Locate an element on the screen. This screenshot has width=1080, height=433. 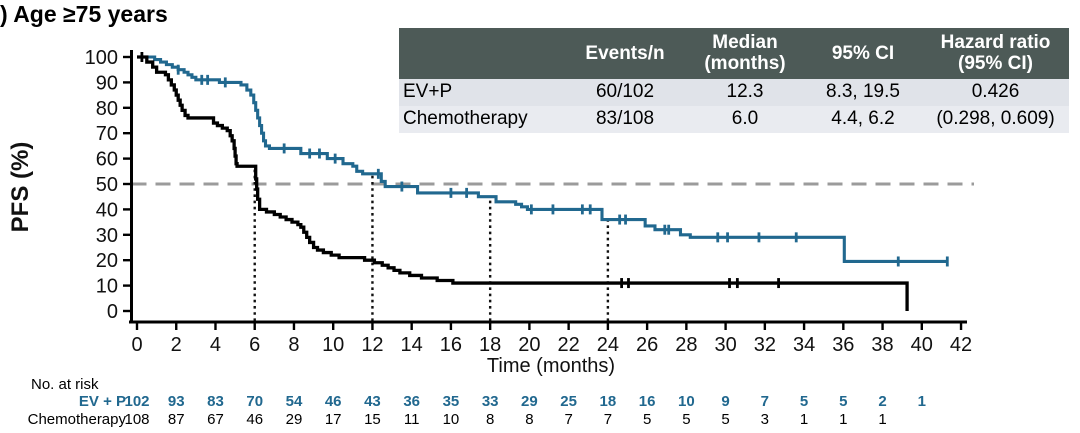
risk-value-chemotherapy-month-4: 67 is located at coordinates (215, 419).